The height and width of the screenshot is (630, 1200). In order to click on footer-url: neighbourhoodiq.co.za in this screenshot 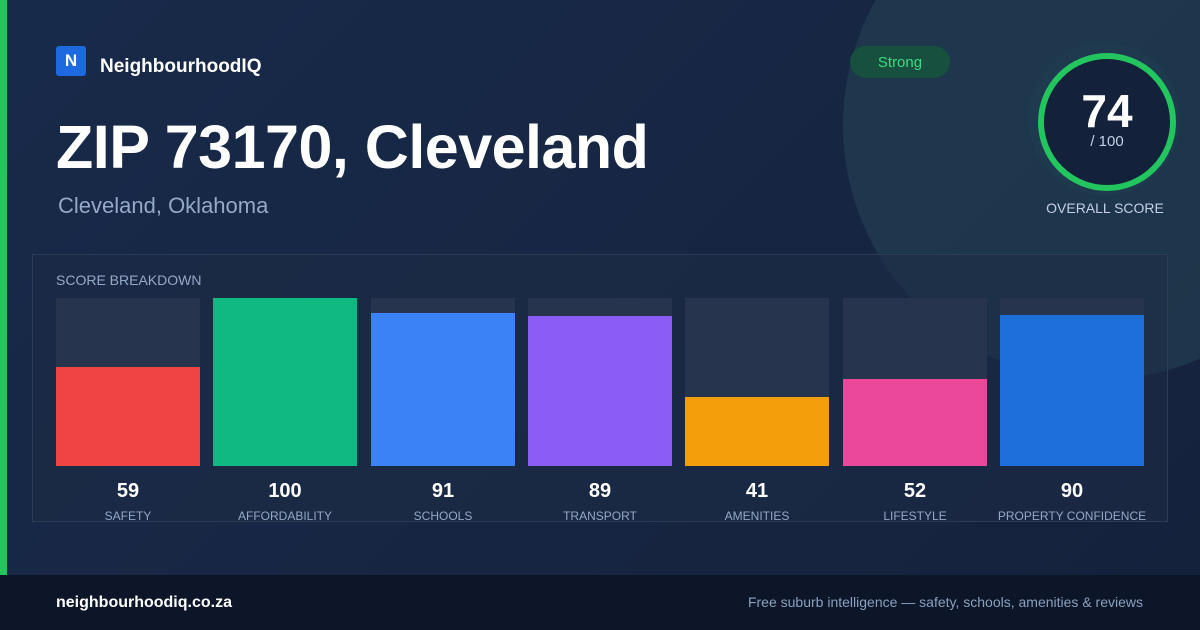, I will do `click(144, 602)`.